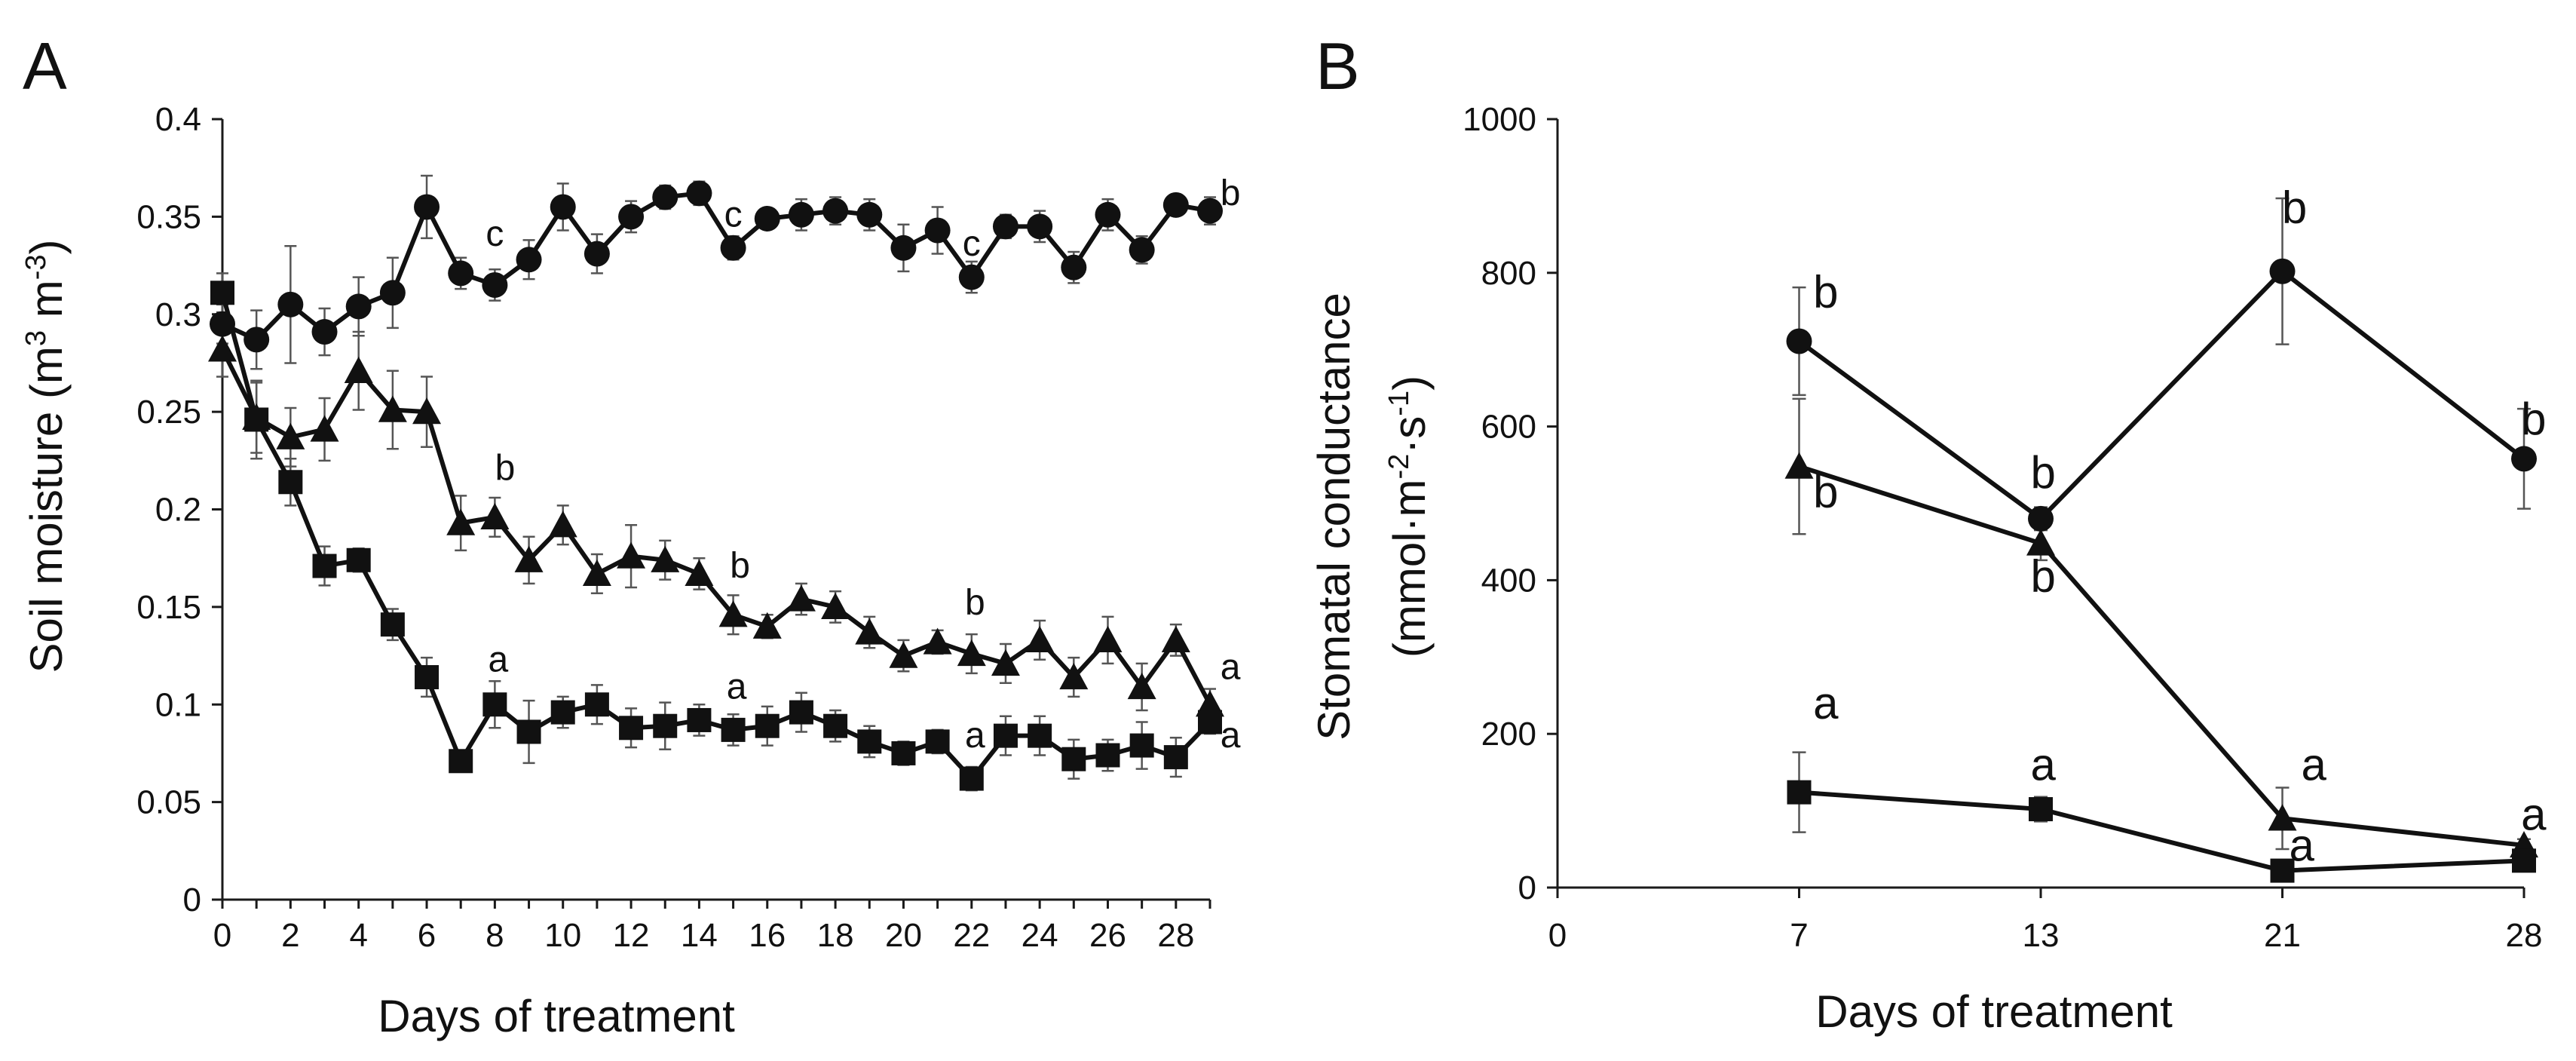 The width and height of the screenshot is (2576, 1061). Describe the element at coordinates (2524, 935) in the screenshot. I see `panel-b-x-tick-label: 28` at that location.